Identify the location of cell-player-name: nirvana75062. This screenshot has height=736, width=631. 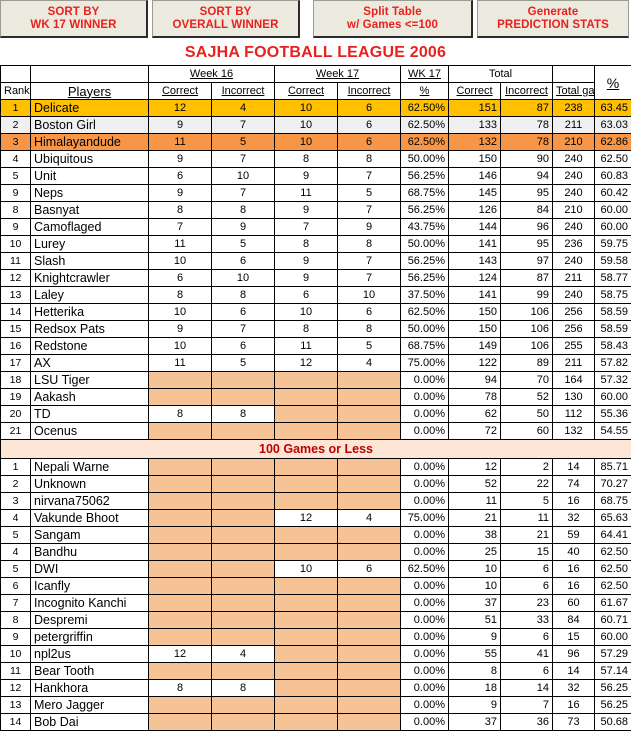
(89, 501).